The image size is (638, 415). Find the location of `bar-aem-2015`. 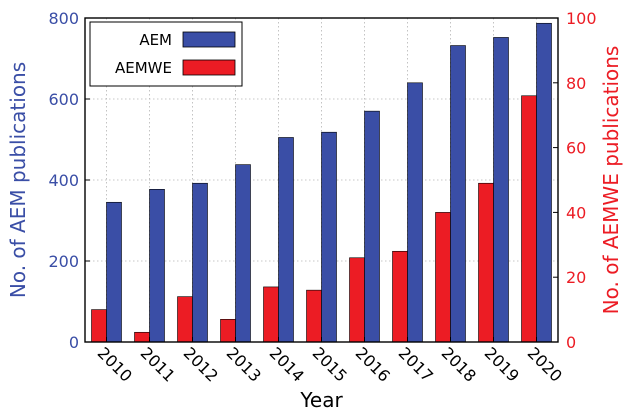

bar-aem-2015 is located at coordinates (329, 237).